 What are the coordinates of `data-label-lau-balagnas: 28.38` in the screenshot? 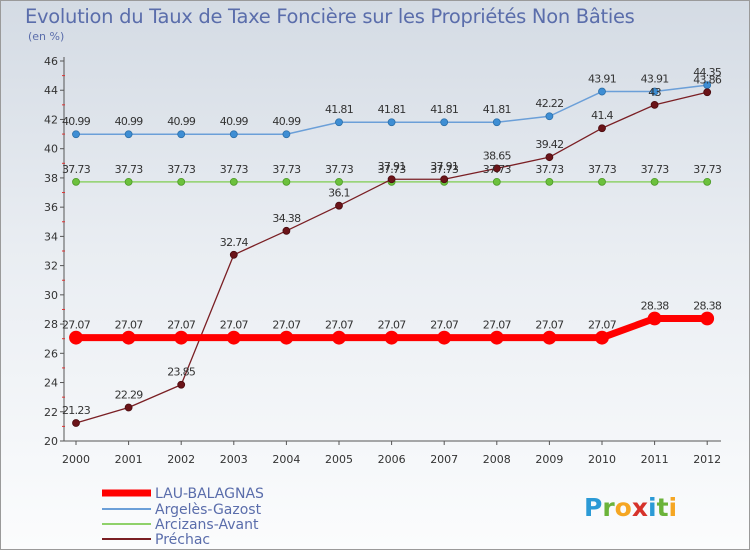 It's located at (655, 306).